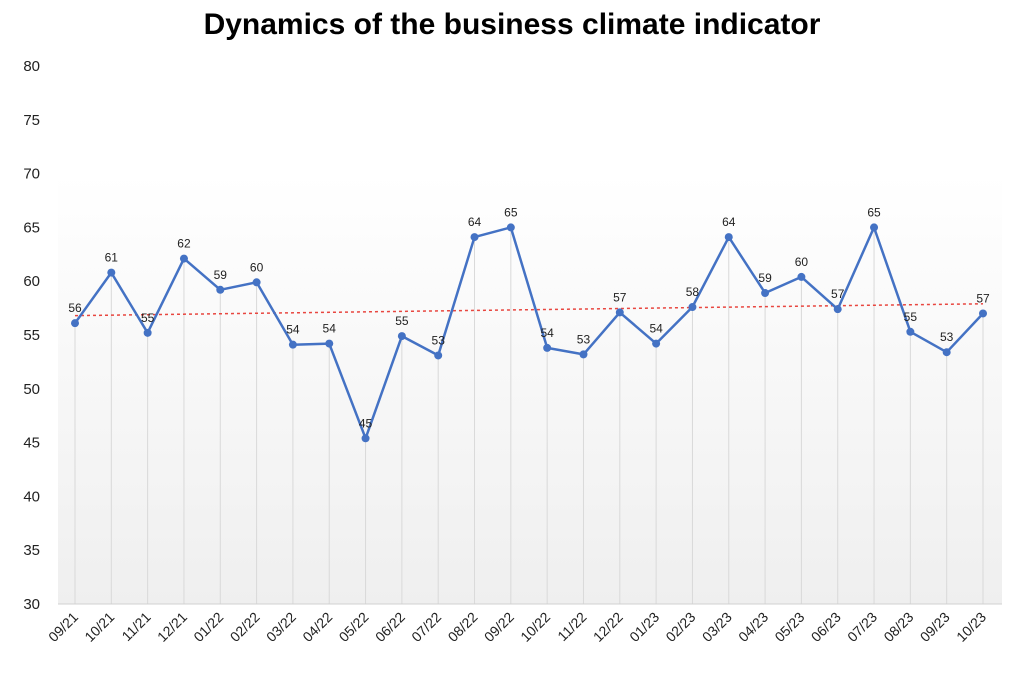  I want to click on x-tick-label: 09/23, so click(935, 627).